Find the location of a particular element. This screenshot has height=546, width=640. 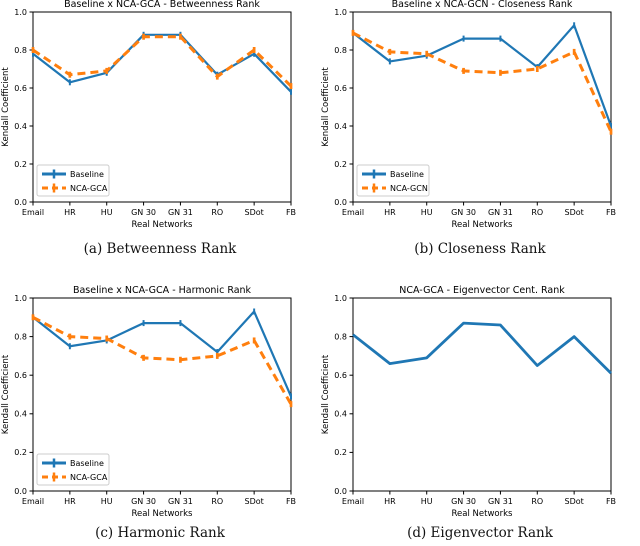

chart-title: Baseline x NCA-GCN - Closeness Rank is located at coordinates (482, 5).